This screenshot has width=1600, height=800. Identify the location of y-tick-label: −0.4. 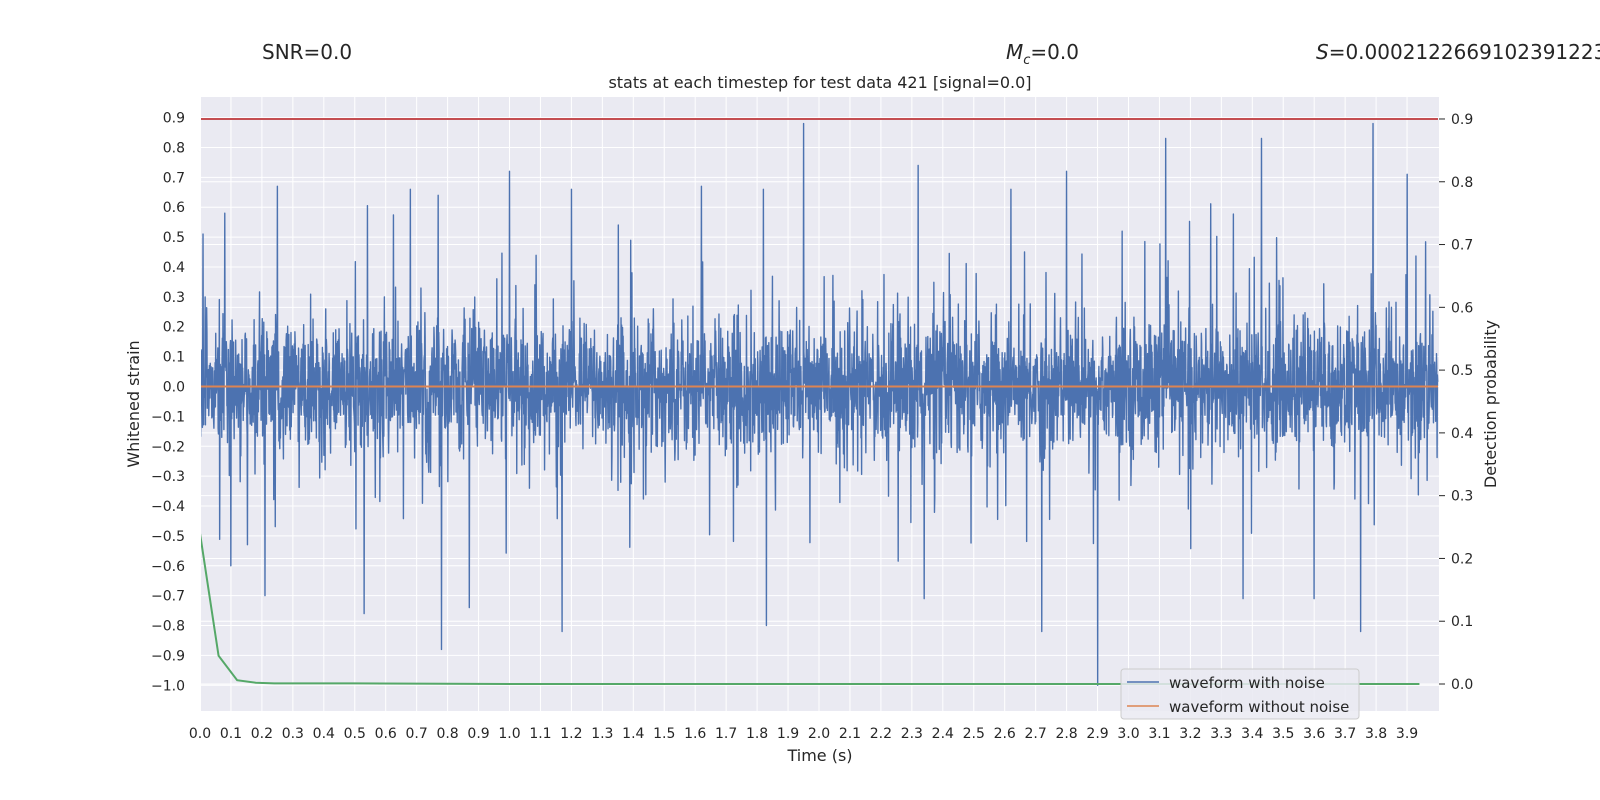
(168, 507).